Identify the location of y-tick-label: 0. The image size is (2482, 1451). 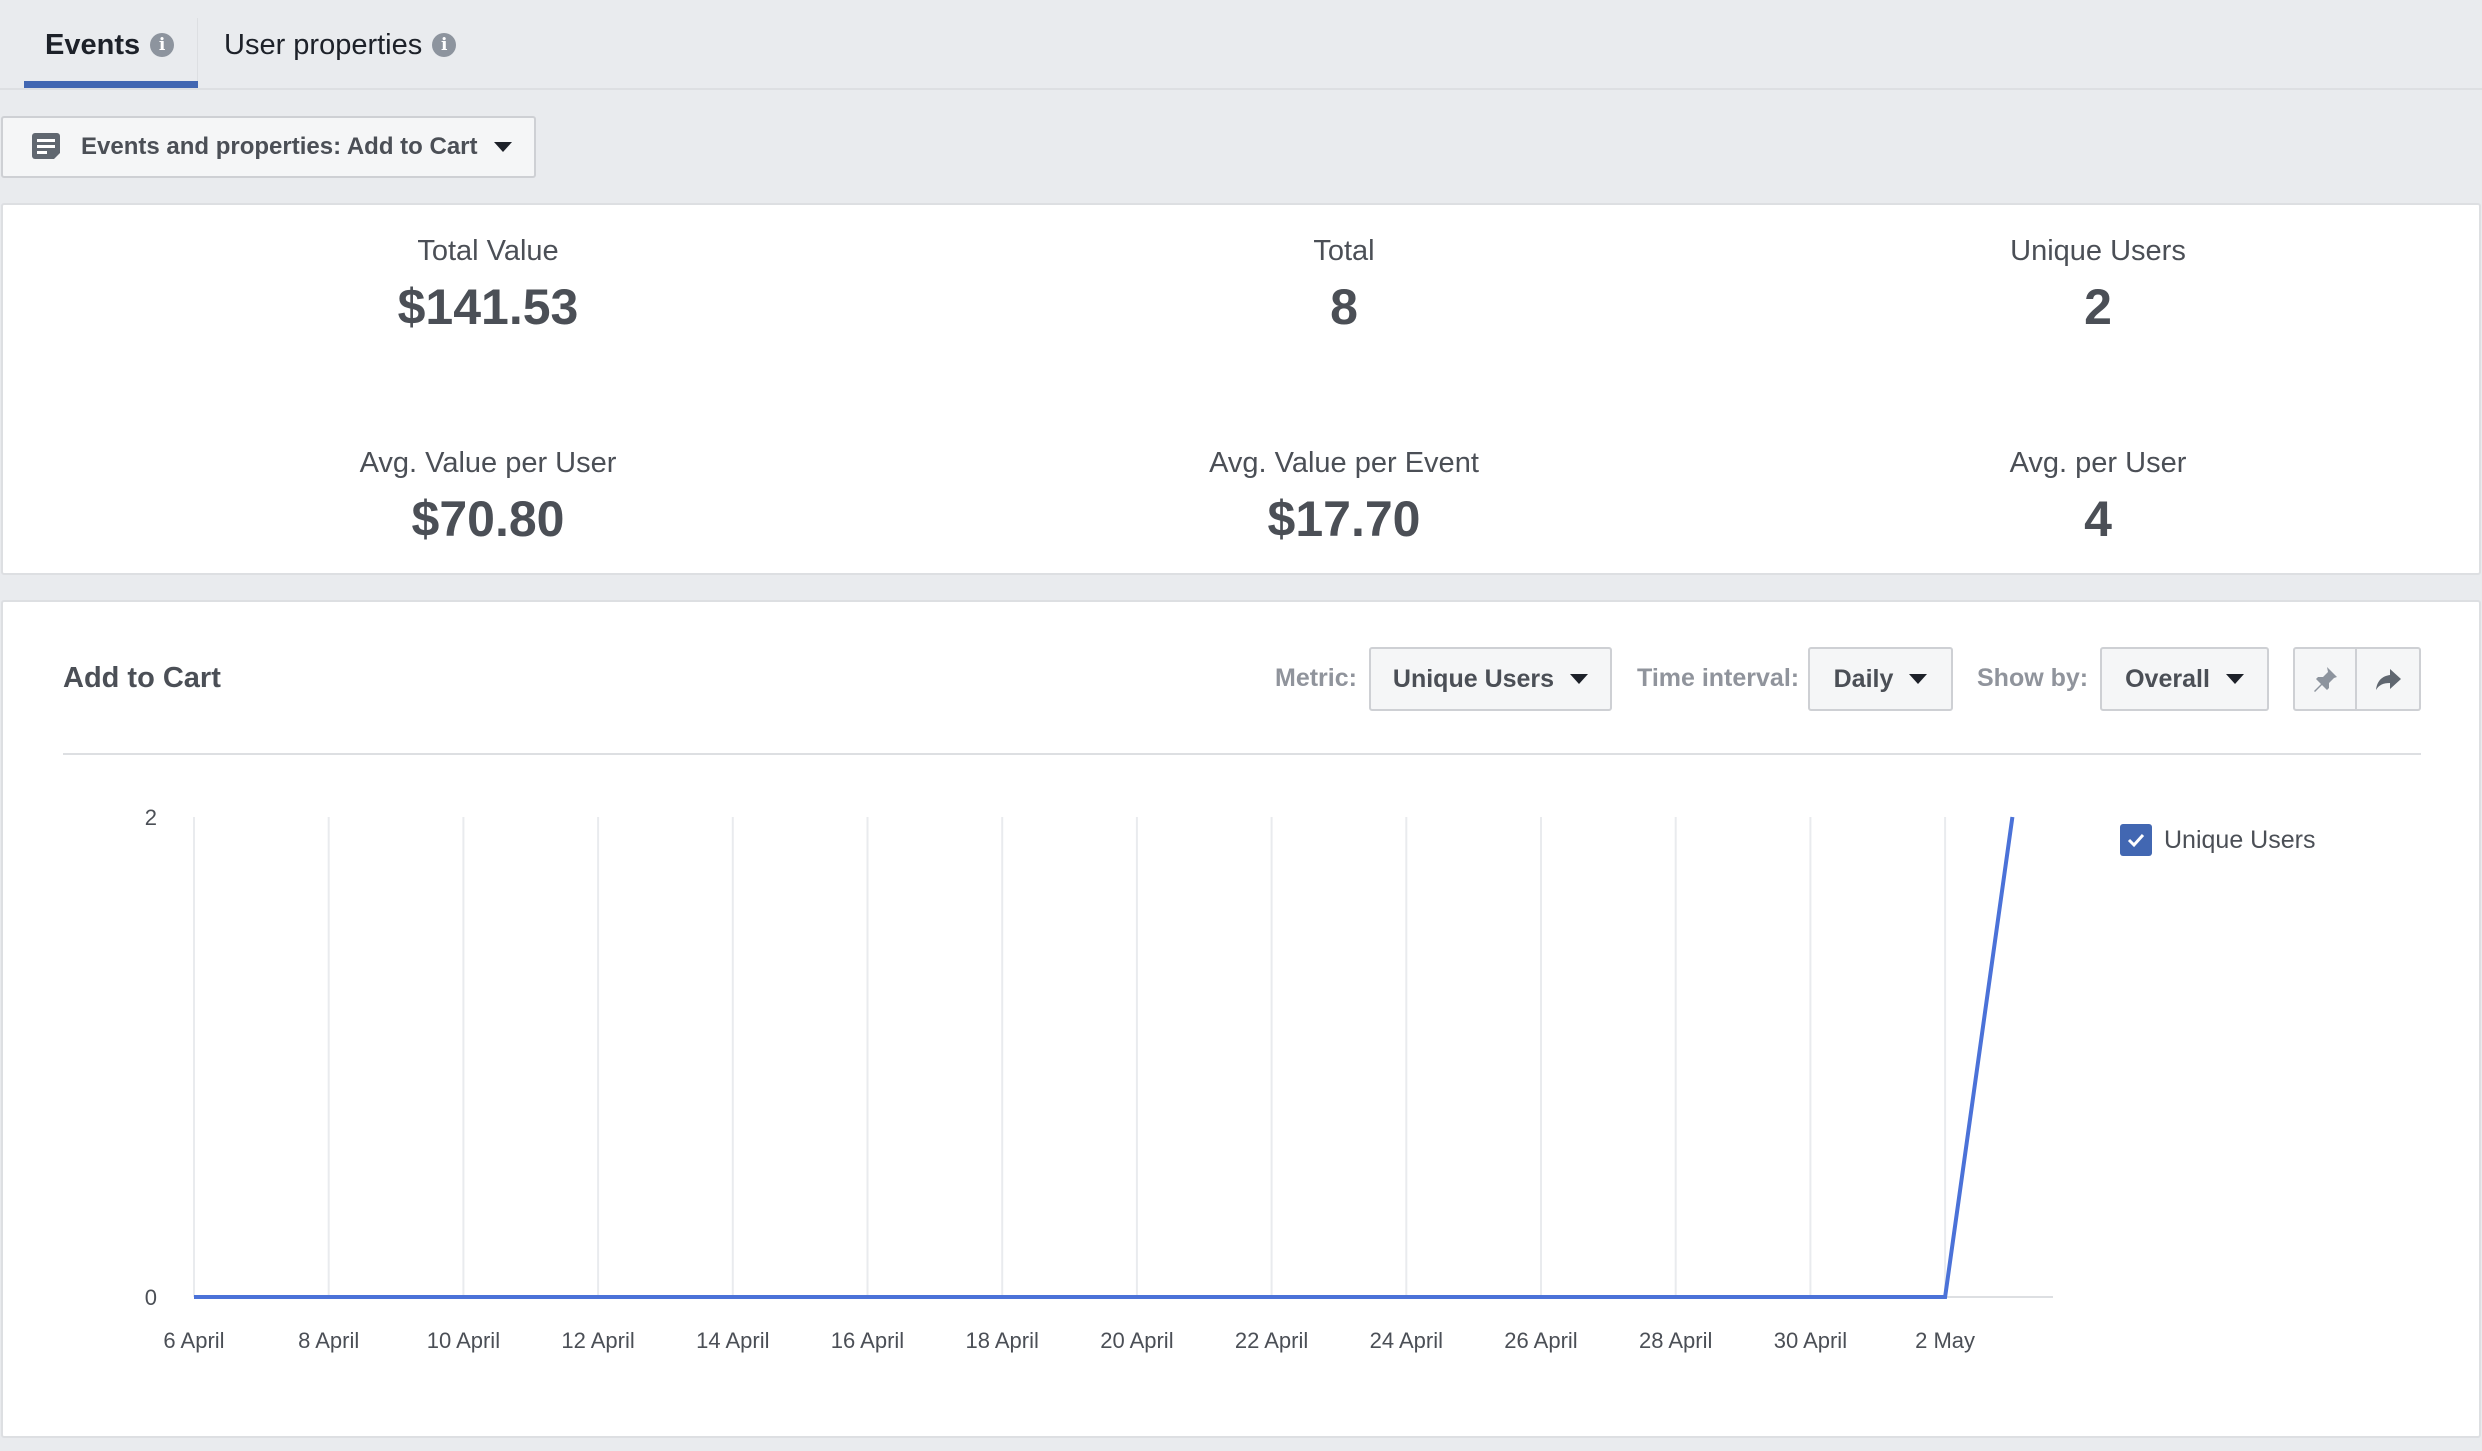
(151, 1297).